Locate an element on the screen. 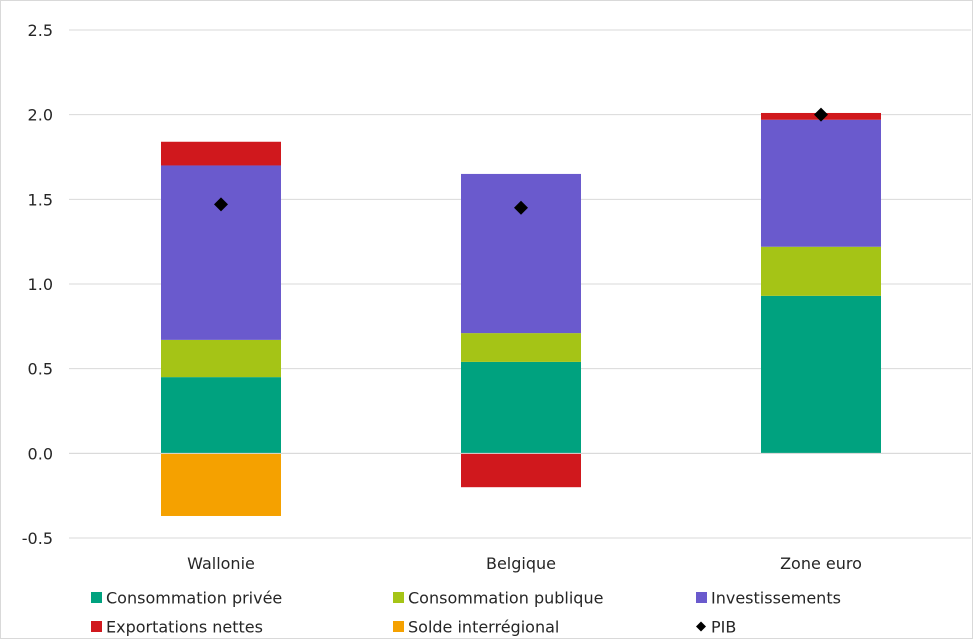 This screenshot has height=640, width=974. legend-item: Investissements is located at coordinates (768, 598).